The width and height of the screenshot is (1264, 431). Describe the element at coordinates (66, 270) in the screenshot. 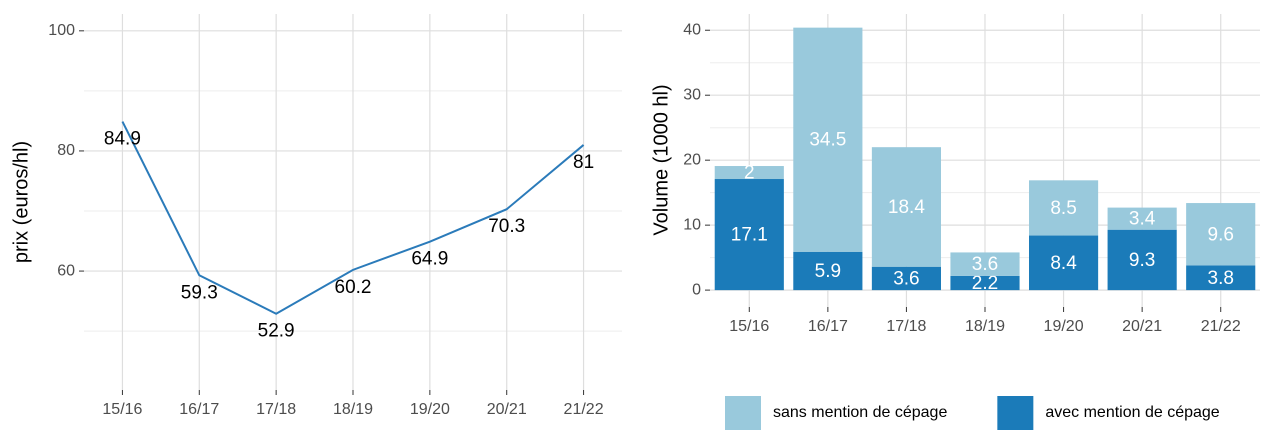

I see `y-tick-label: 60` at that location.